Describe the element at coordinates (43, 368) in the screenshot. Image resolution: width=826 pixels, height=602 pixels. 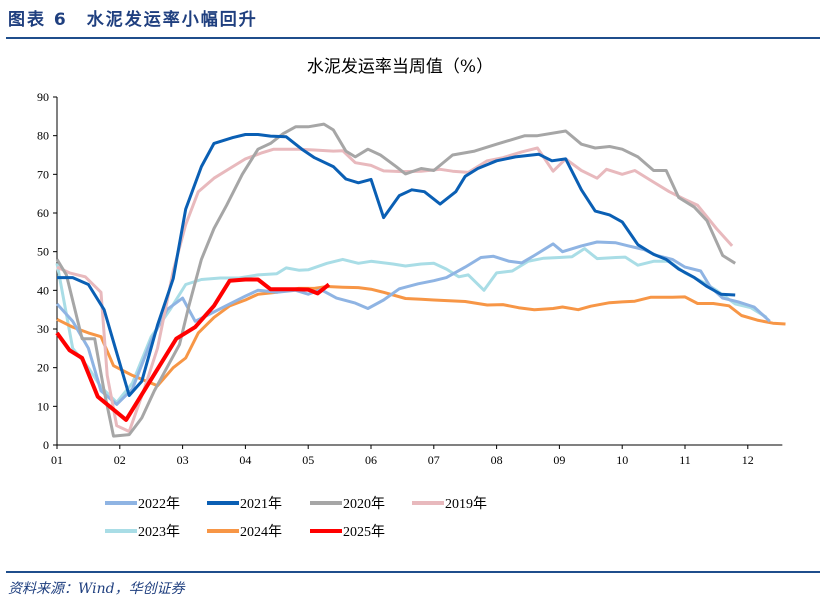
I see `y-tick-label: 20` at that location.